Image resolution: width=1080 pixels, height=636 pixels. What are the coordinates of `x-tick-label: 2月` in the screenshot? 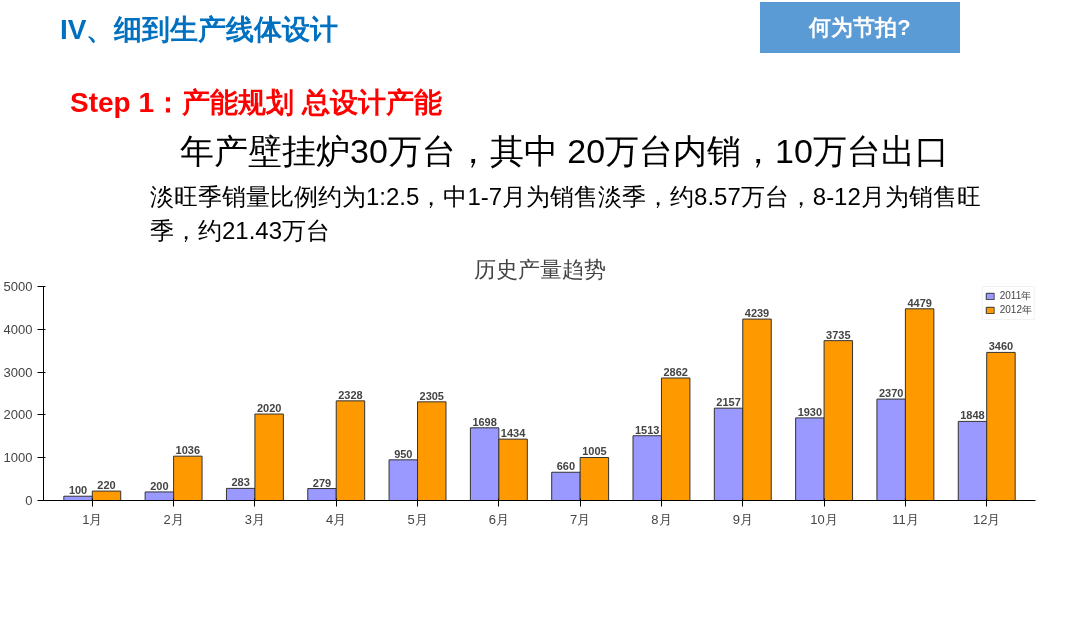 It's located at (173, 519).